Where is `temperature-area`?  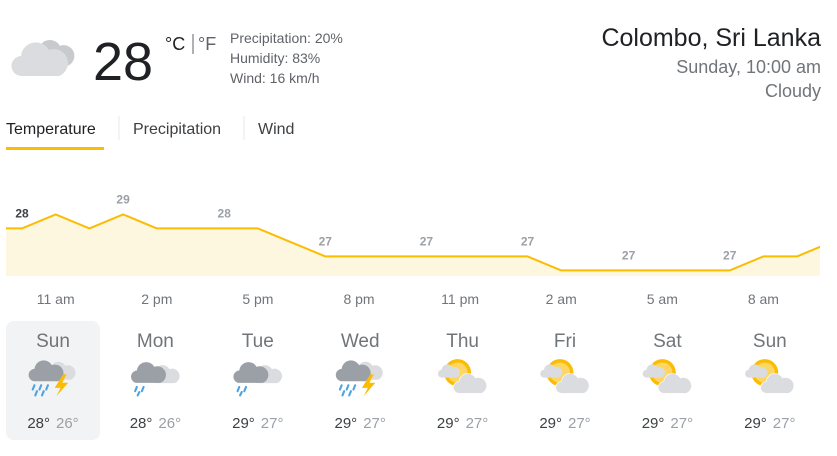
temperature-area is located at coordinates (413, 245).